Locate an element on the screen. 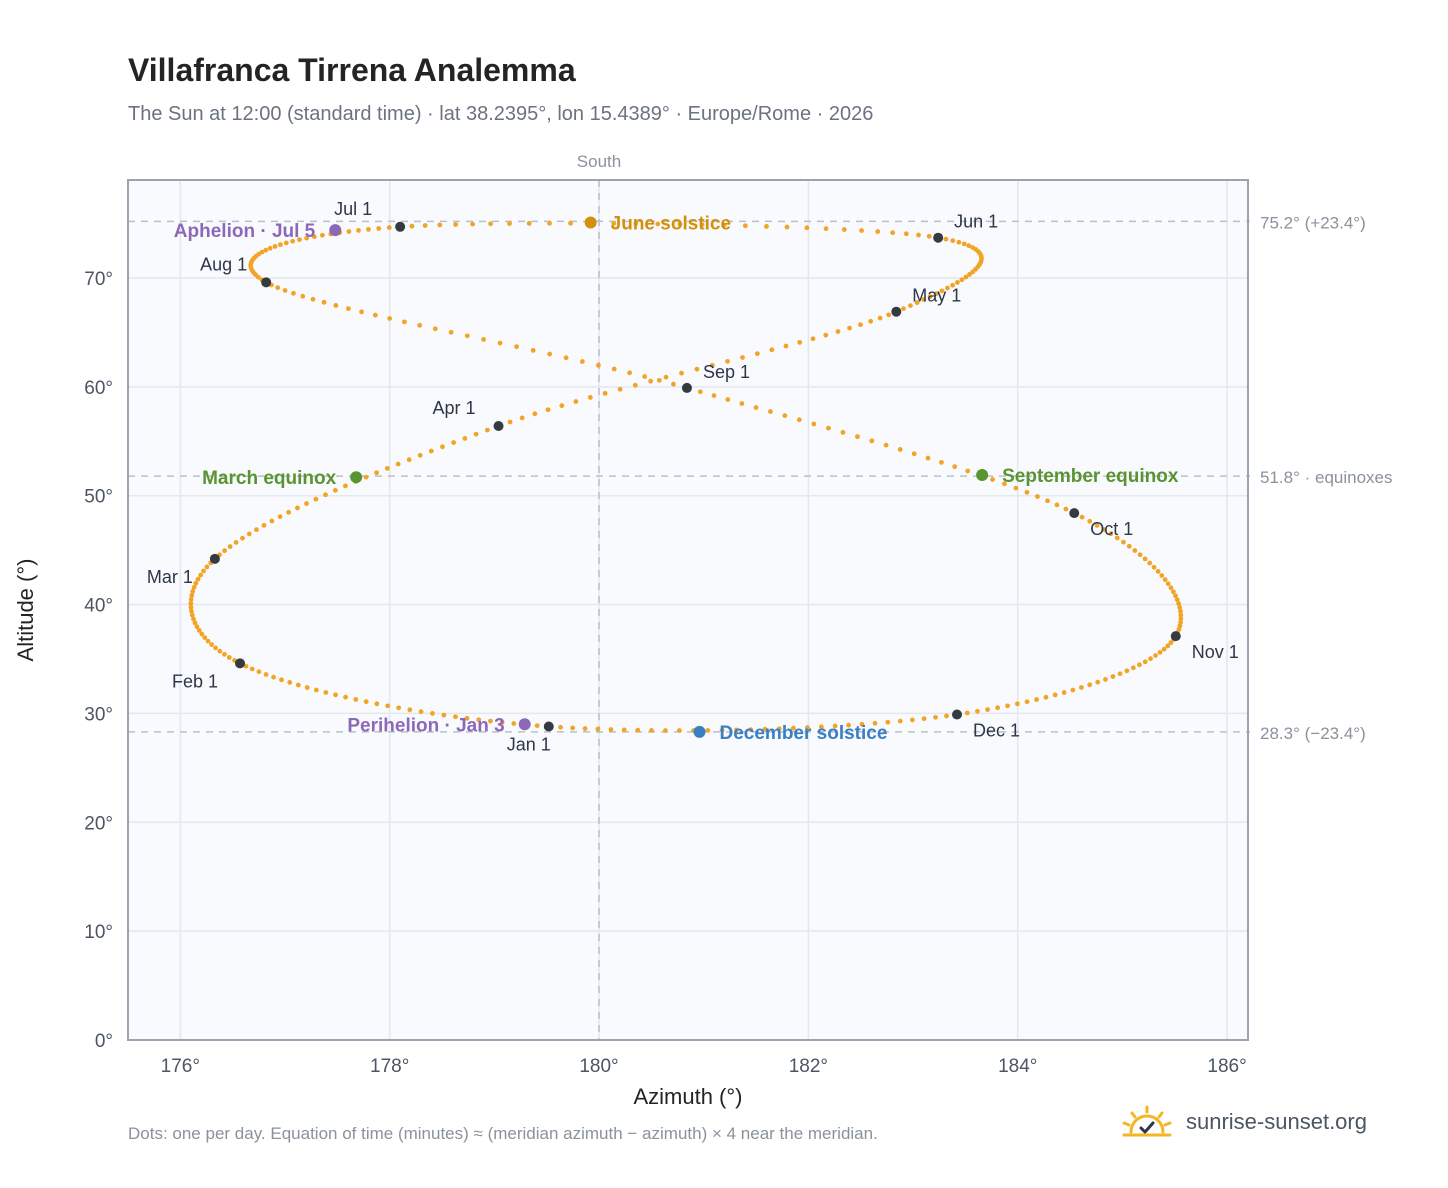 The width and height of the screenshot is (1448, 1188). event-label: Aphelion · Jul 5 is located at coordinates (245, 231).